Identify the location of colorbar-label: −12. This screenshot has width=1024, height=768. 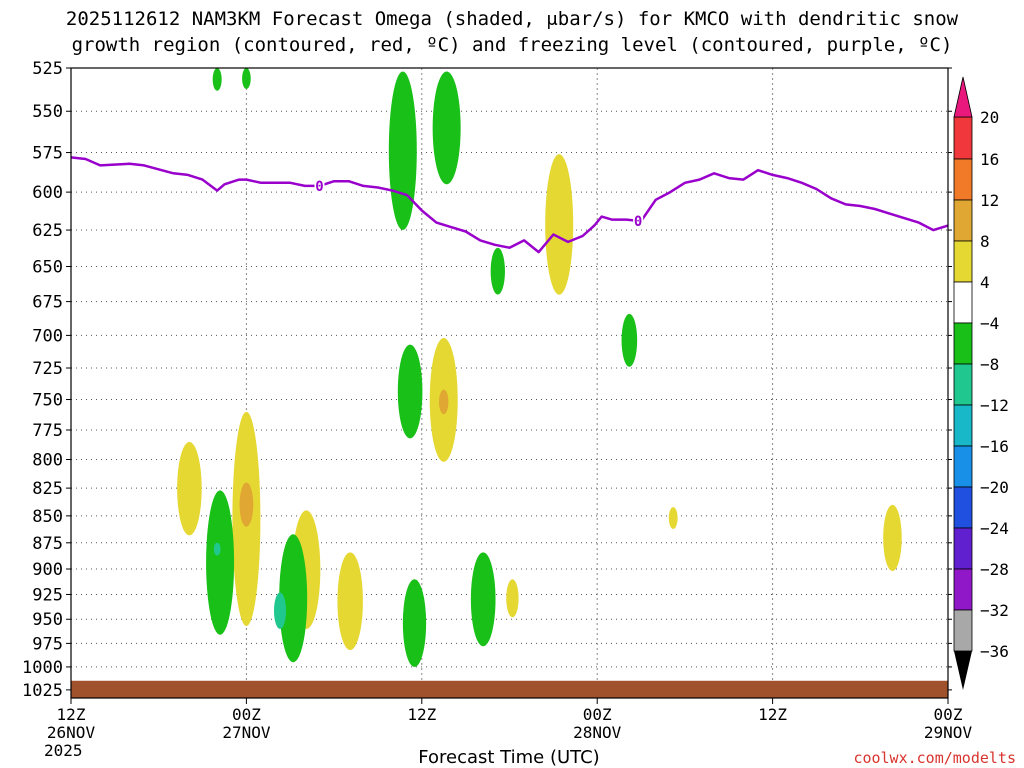
(994, 405).